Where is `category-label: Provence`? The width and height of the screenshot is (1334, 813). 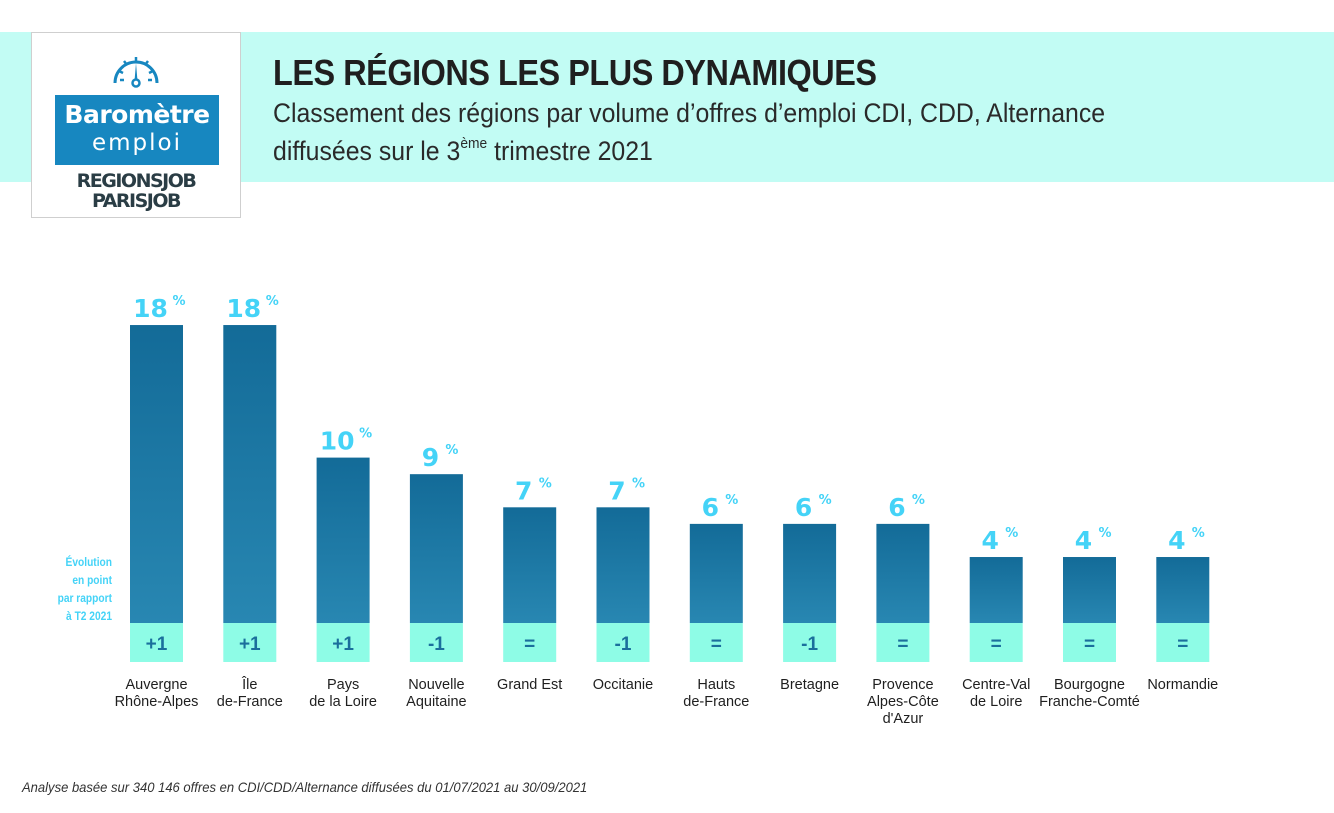 category-label: Provence is located at coordinates (902, 685).